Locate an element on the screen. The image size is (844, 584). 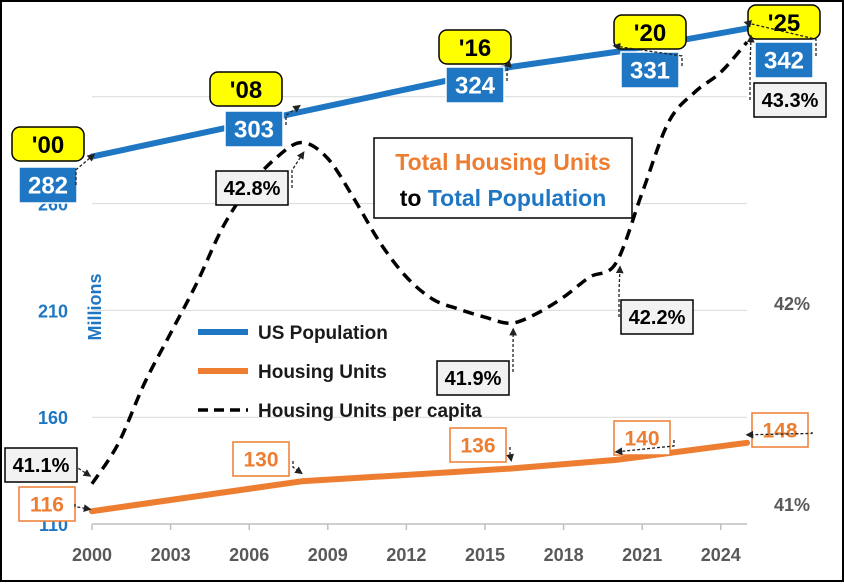
year-label: '25 is located at coordinates (784, 22).